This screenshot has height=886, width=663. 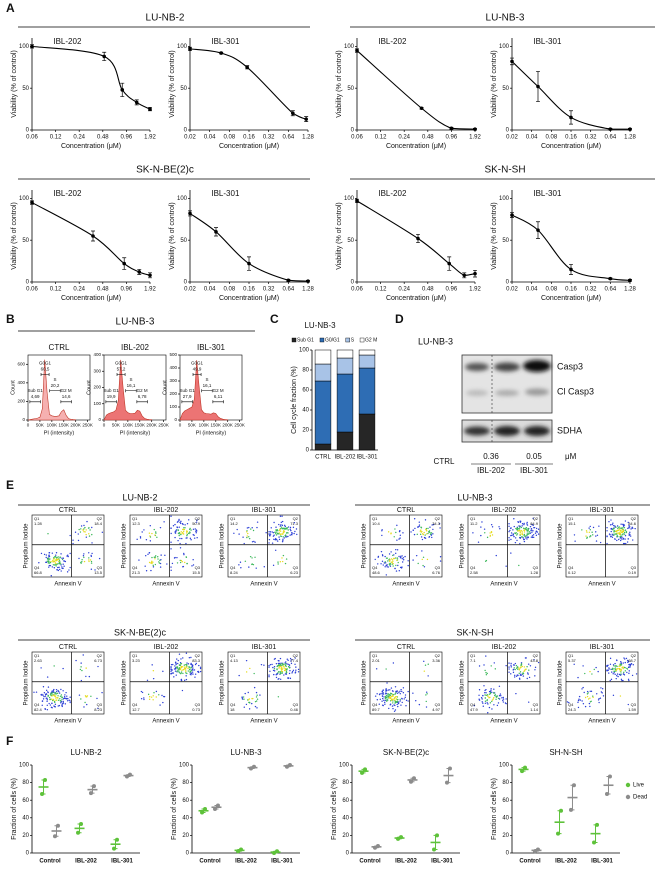 I want to click on bar-segment, so click(x=345, y=354).